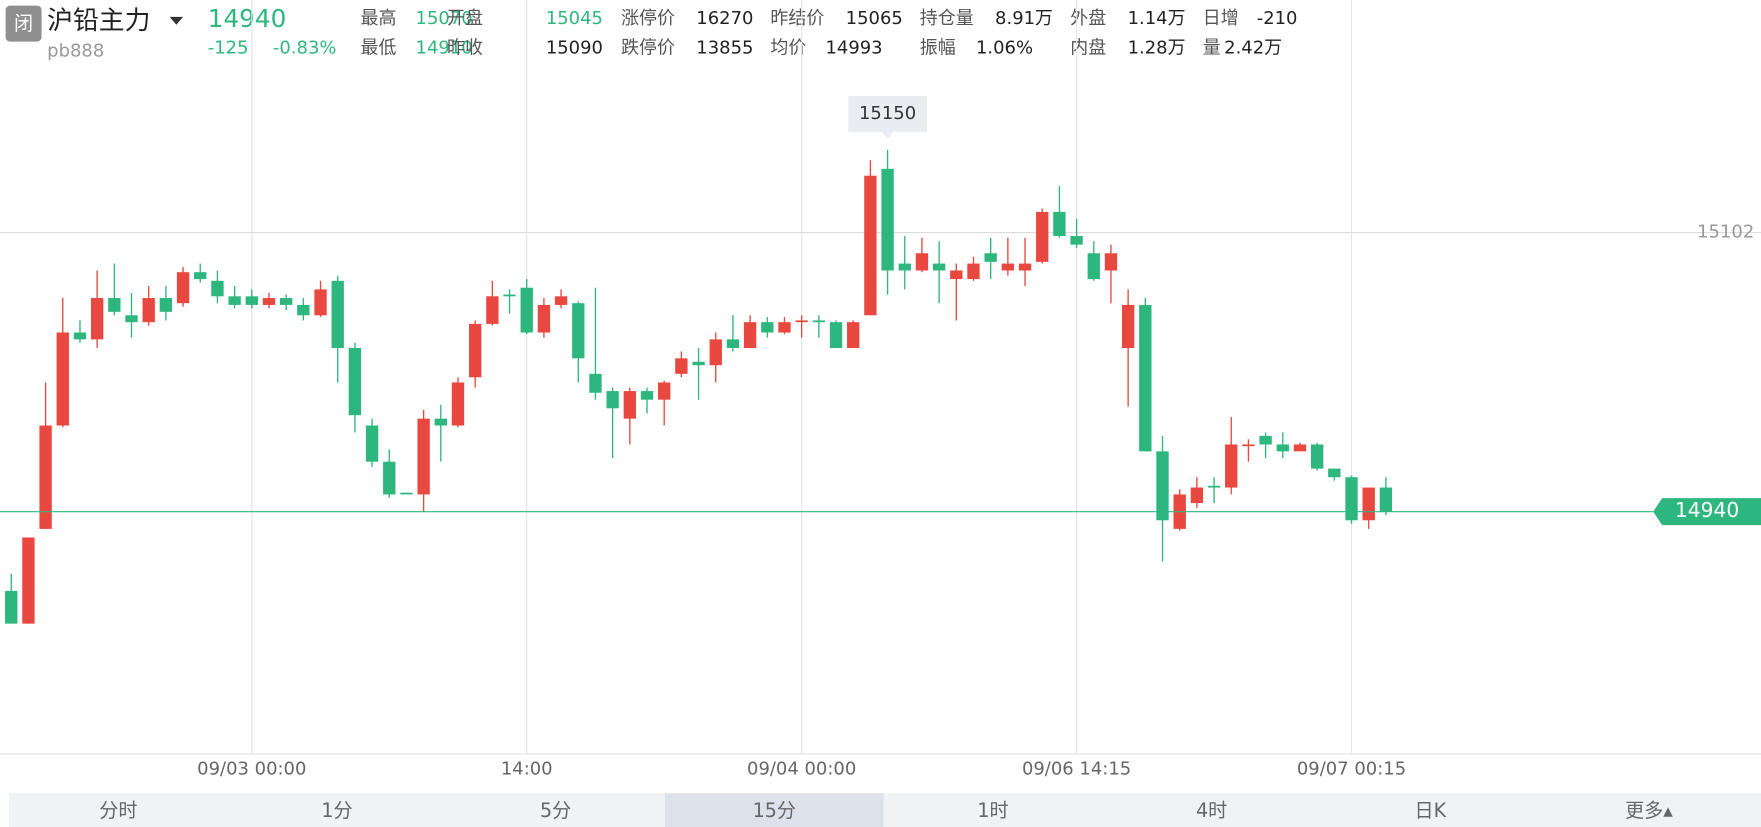  I want to click on stat-label: 开盘, so click(465, 18).